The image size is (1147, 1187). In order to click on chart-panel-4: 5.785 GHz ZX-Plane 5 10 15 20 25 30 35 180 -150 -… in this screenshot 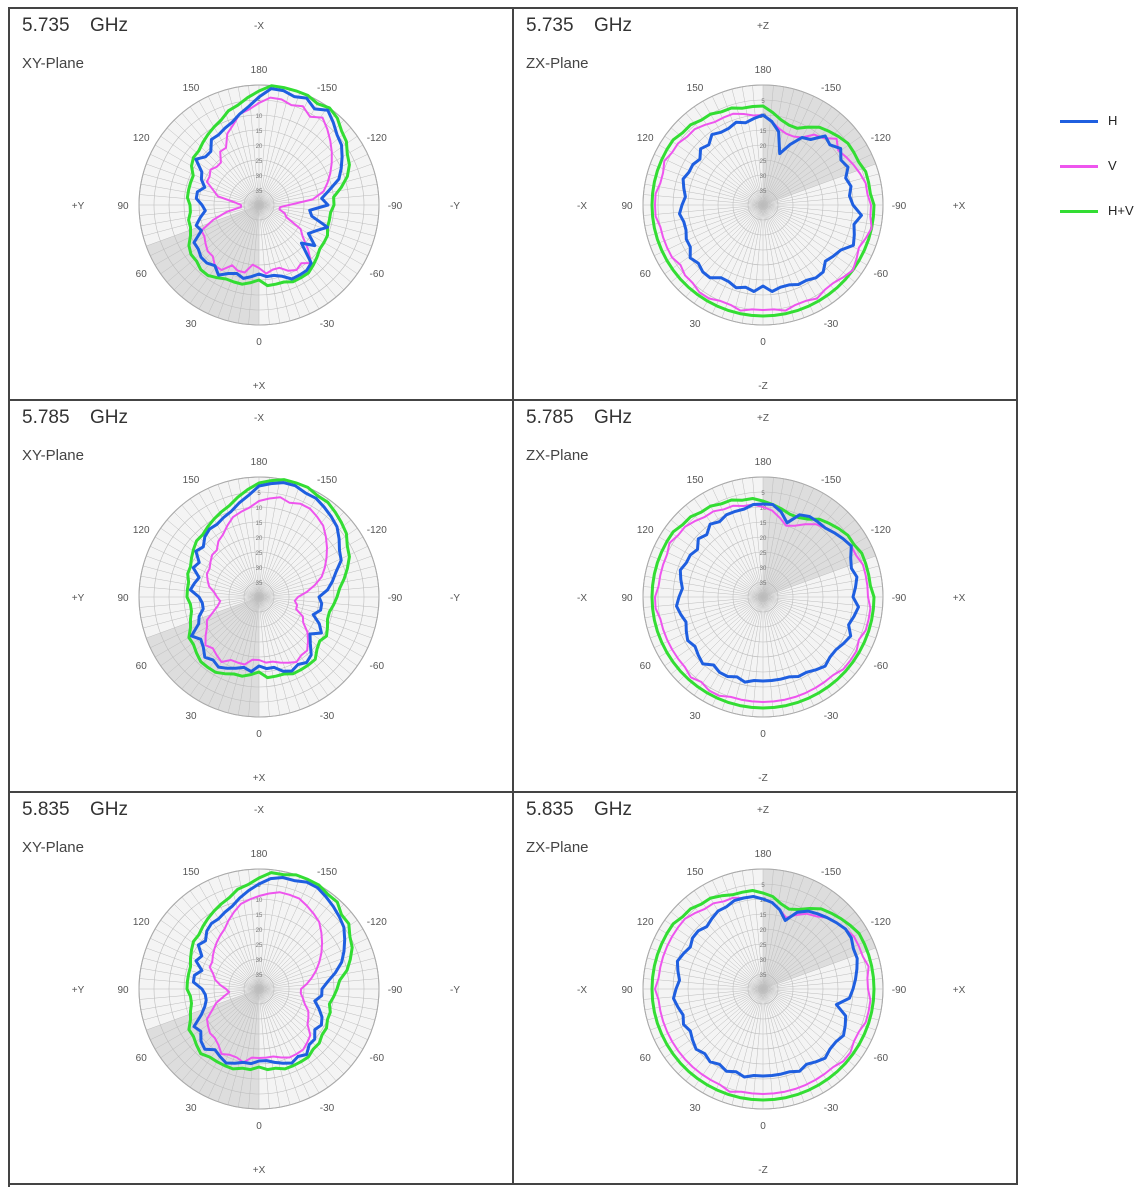, I will do `click(766, 597)`.